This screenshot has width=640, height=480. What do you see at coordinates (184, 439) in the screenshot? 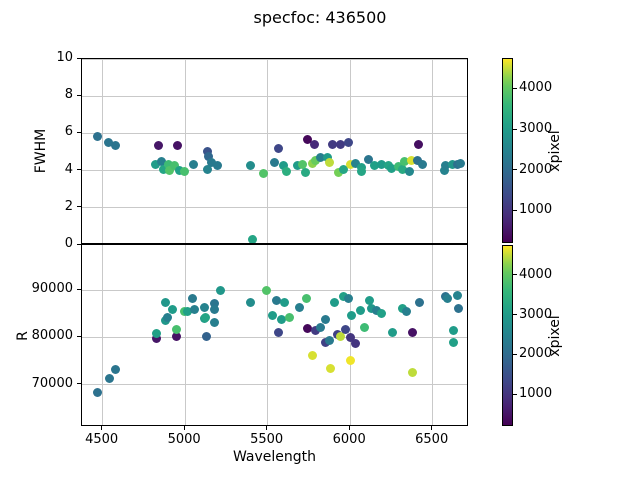
I see `x-tick-label: 5000` at bounding box center [184, 439].